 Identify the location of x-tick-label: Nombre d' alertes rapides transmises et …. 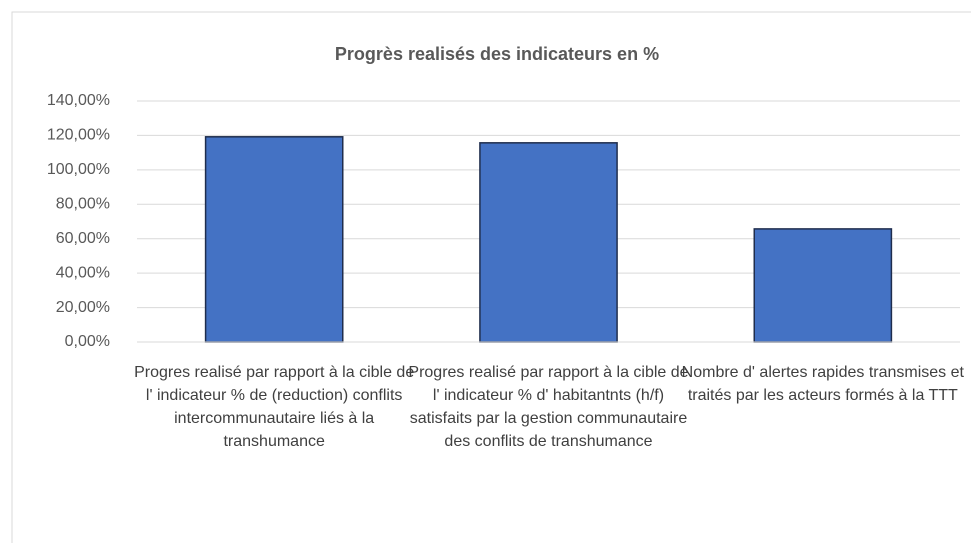
(822, 384).